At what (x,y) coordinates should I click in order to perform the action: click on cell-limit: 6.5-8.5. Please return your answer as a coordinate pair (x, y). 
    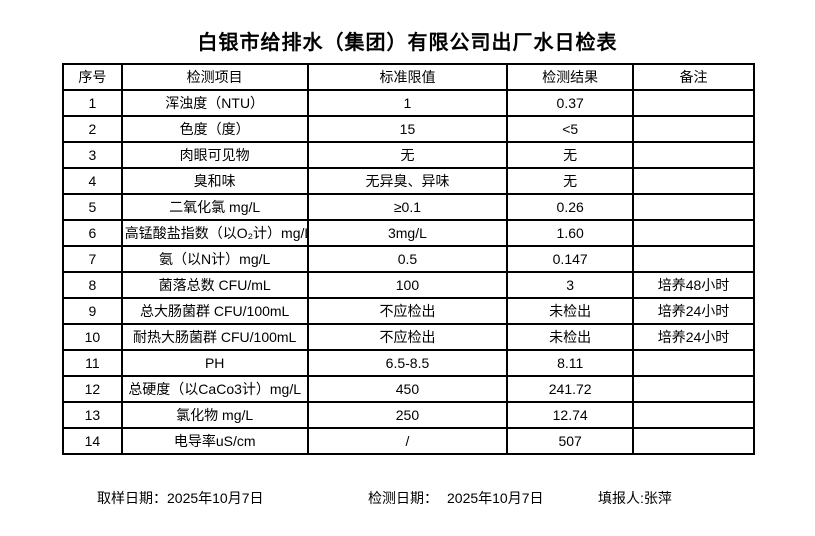
    Looking at the image, I should click on (407, 363).